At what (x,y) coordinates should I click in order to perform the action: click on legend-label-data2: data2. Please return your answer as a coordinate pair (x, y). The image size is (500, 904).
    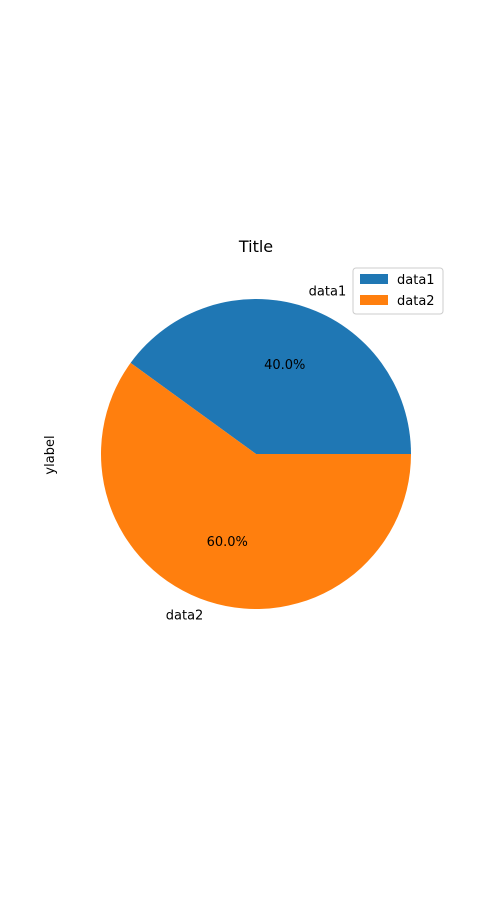
    Looking at the image, I should click on (416, 301).